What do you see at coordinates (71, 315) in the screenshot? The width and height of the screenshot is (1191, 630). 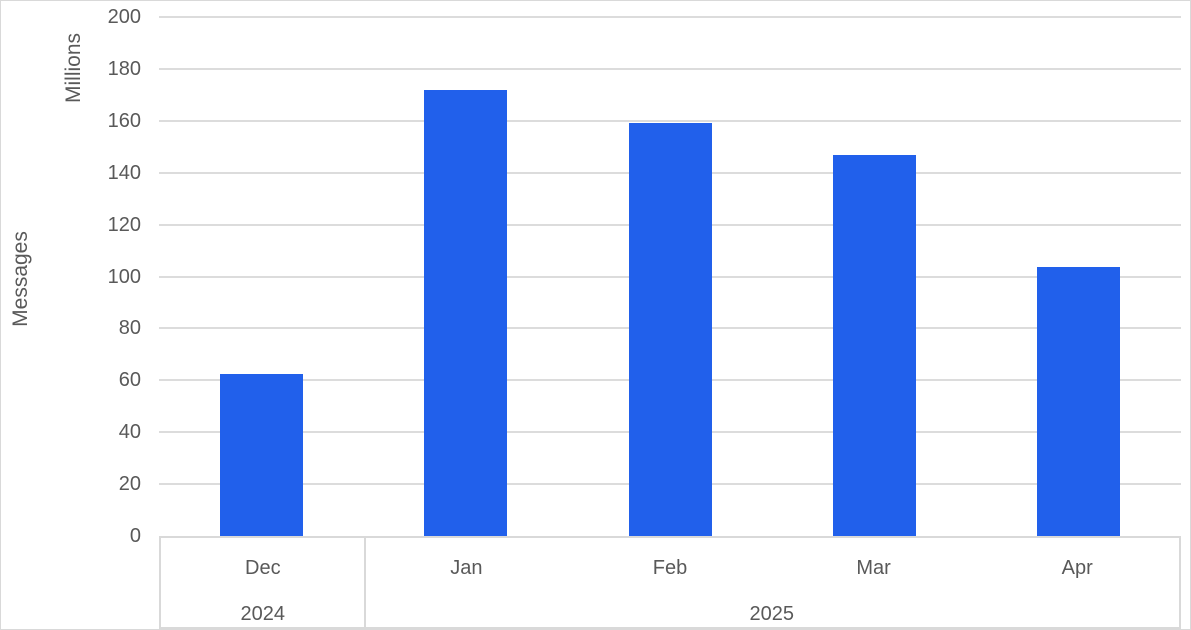 I see `y-axis-tick-labels: 0 20 40 60 80 100 120 140 160 180 200` at bounding box center [71, 315].